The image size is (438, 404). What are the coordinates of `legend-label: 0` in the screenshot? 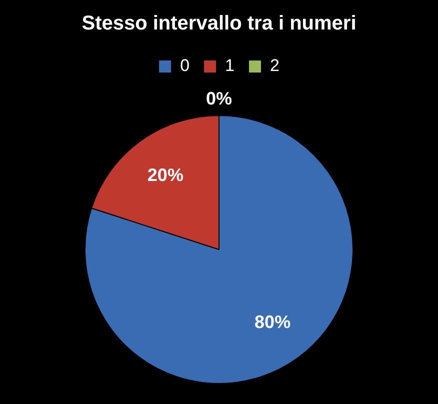 It's located at (185, 66).